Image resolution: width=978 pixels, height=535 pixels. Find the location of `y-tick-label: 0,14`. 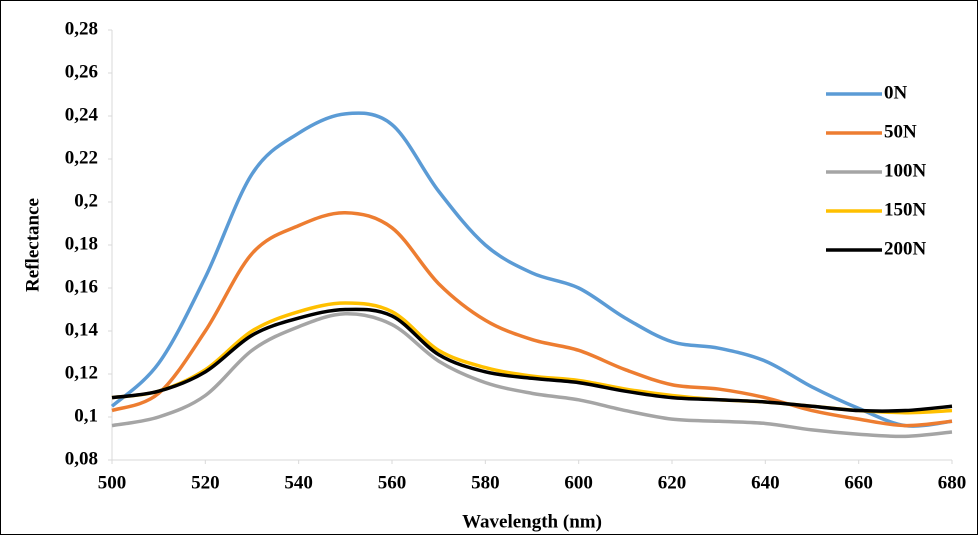

y-tick-label: 0,14 is located at coordinates (82, 329).